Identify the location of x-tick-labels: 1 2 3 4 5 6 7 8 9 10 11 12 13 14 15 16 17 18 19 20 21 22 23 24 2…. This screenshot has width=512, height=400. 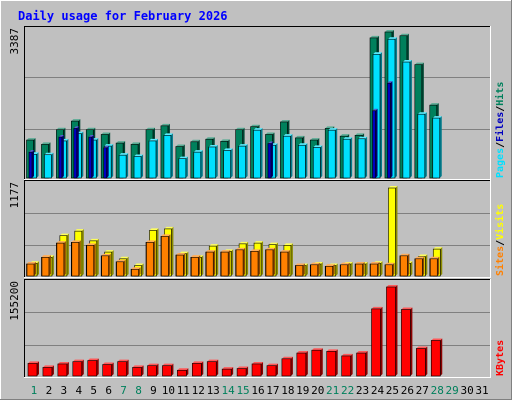
(260, 390).